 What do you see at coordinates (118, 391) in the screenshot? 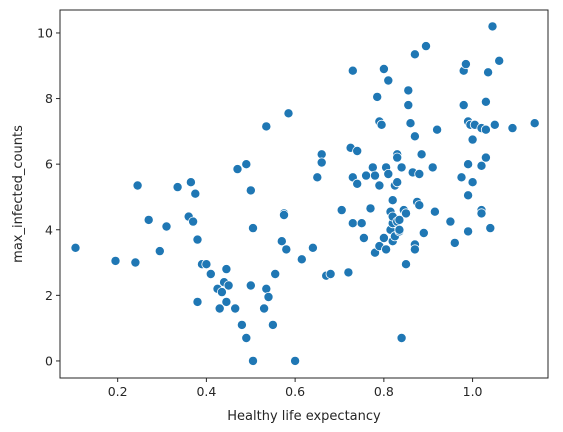
I see `x-tick-label: 0.2` at bounding box center [118, 391].